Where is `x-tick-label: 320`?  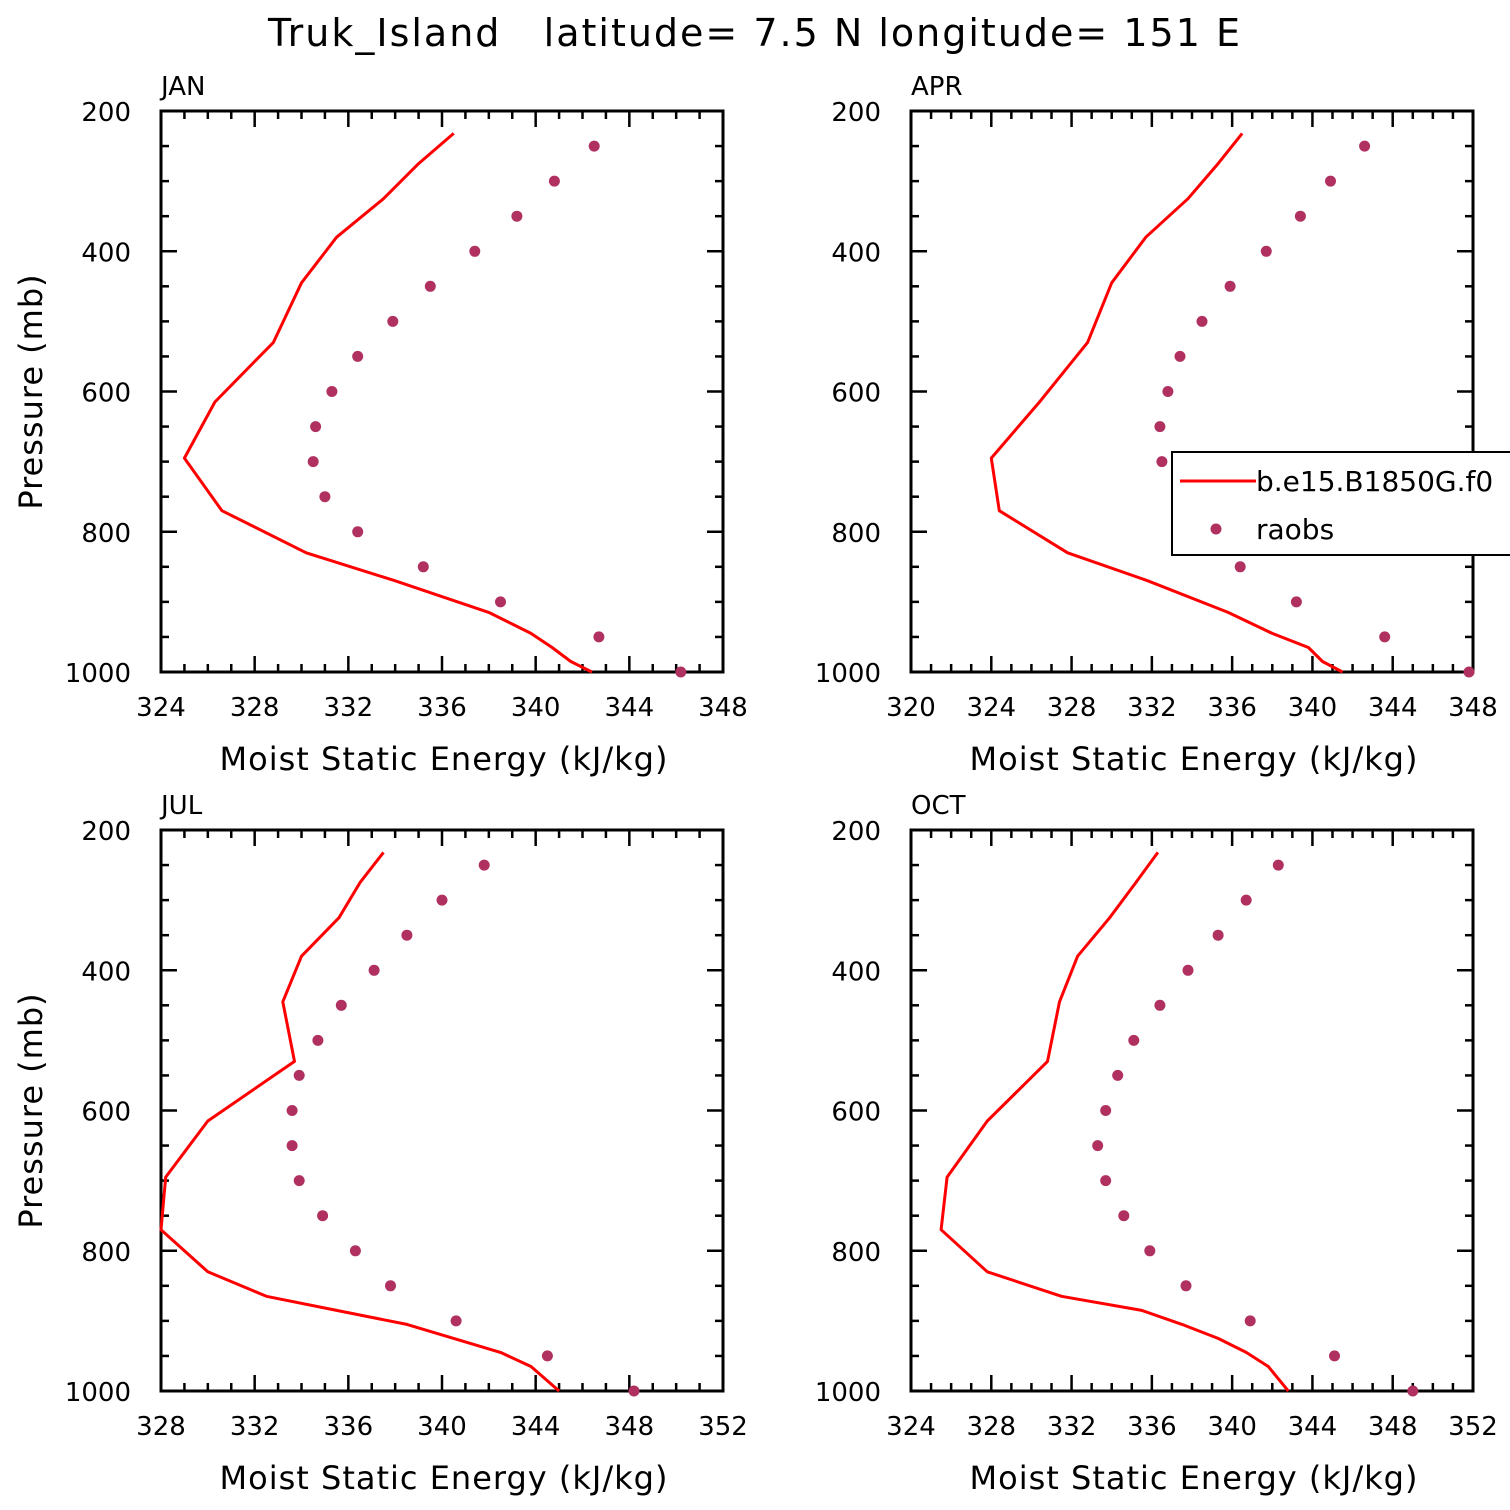 x-tick-label: 320 is located at coordinates (911, 708).